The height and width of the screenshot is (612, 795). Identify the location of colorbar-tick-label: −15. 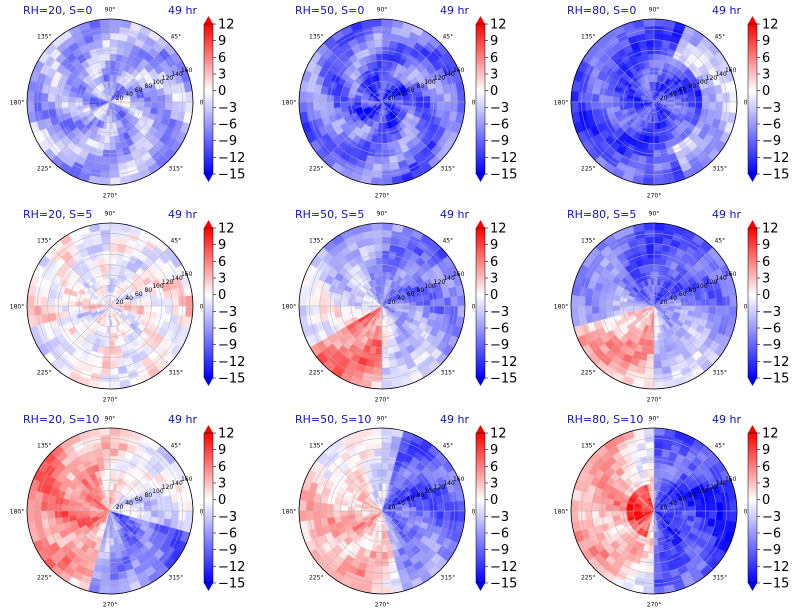
(231, 175).